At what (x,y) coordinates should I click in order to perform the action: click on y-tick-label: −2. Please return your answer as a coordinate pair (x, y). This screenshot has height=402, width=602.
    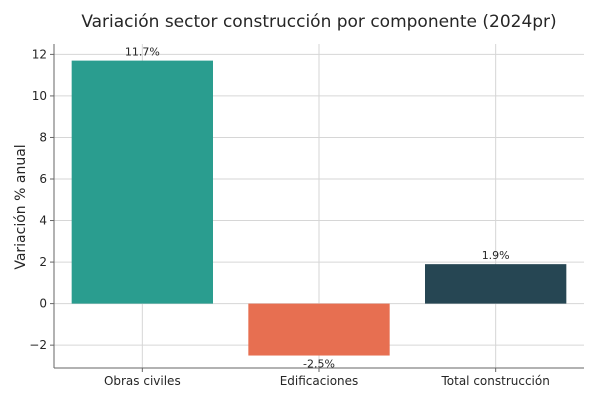
    Looking at the image, I should click on (38, 345).